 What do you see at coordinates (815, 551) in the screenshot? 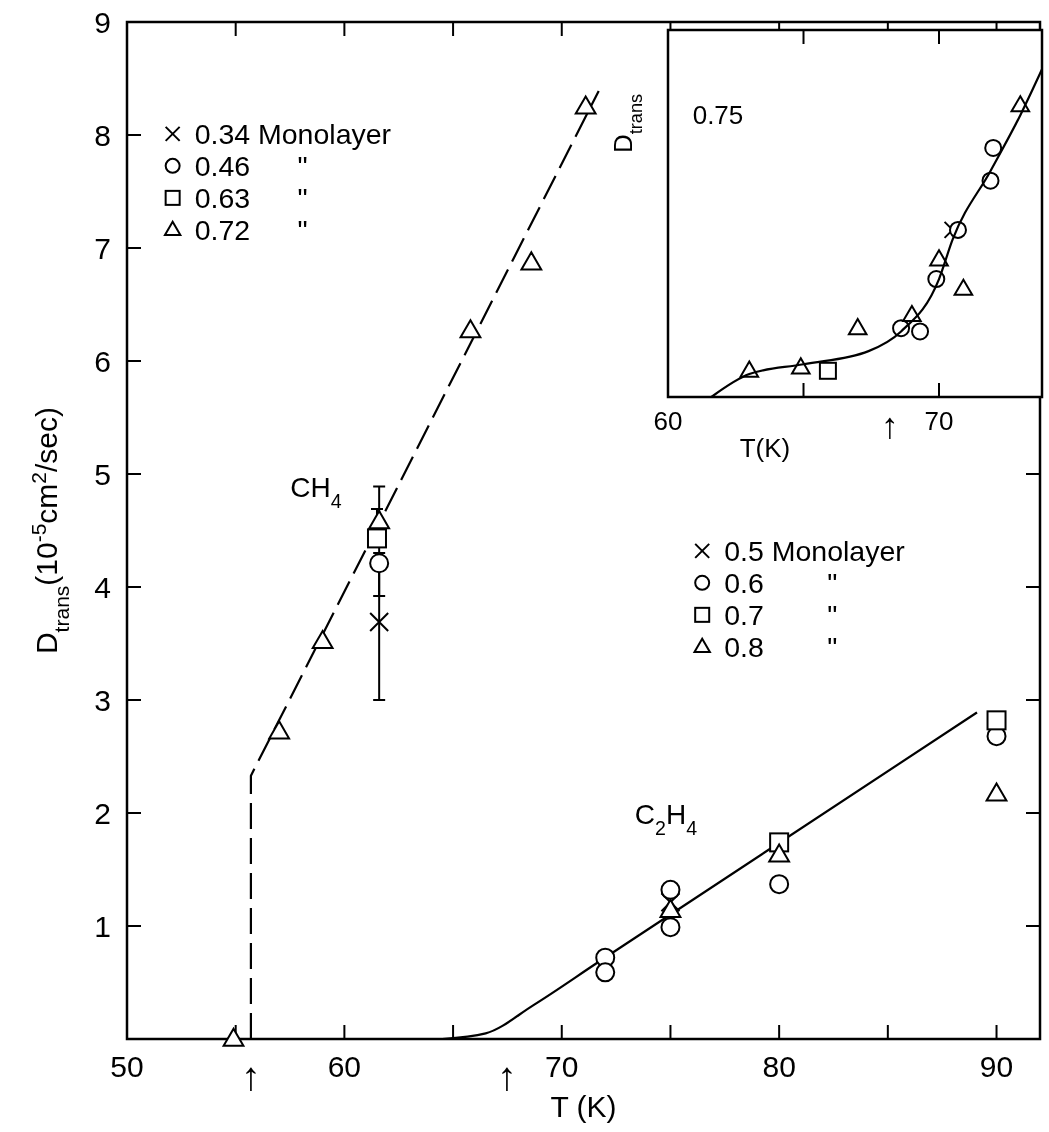
I see `legend-label: 0.5 Monolayer` at bounding box center [815, 551].